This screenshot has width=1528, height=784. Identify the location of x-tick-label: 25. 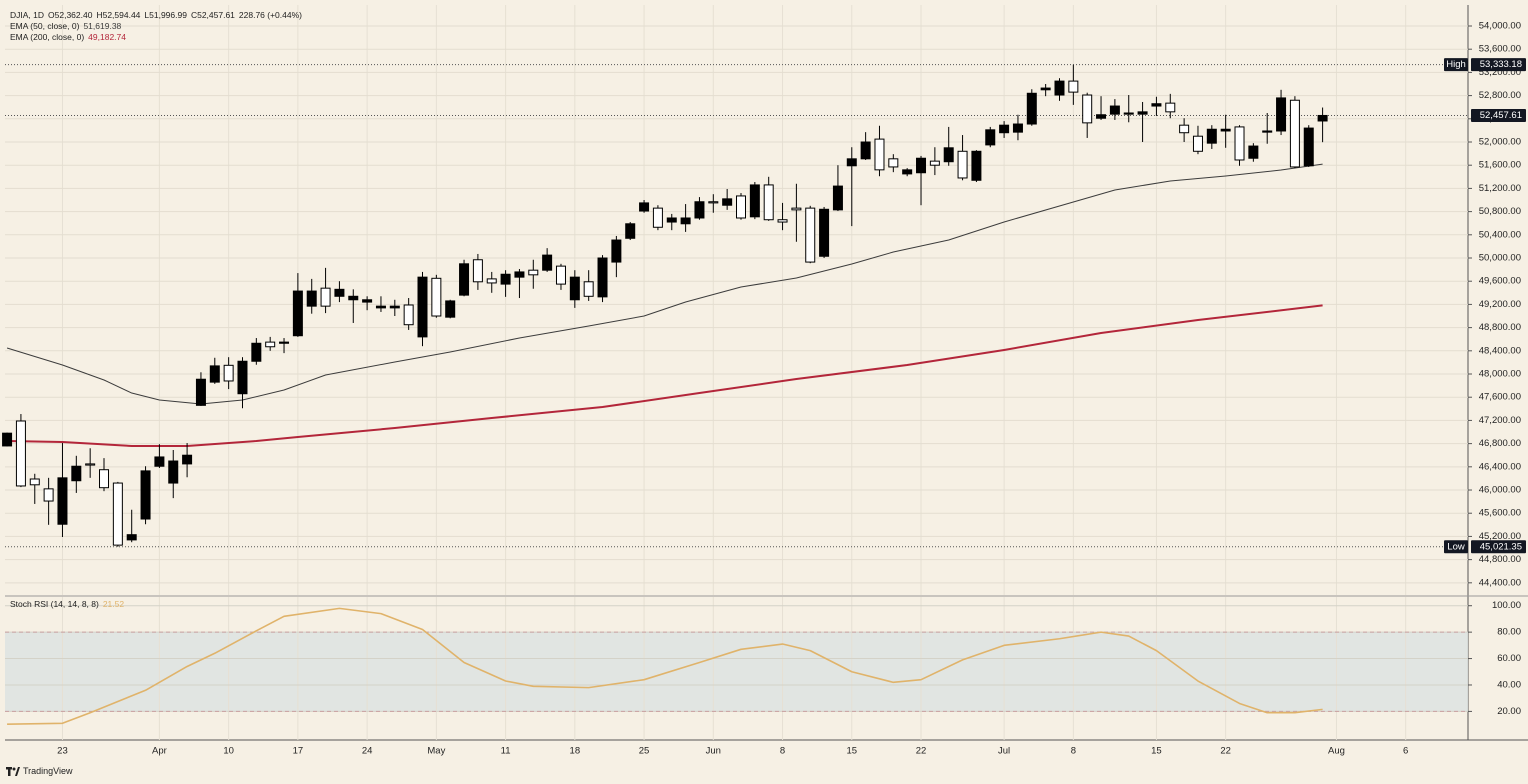
(644, 751).